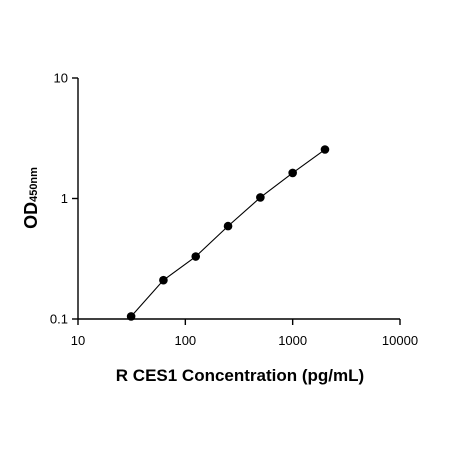 The height and width of the screenshot is (450, 450). I want to click on y-tick-label: 0.1, so click(59, 319).